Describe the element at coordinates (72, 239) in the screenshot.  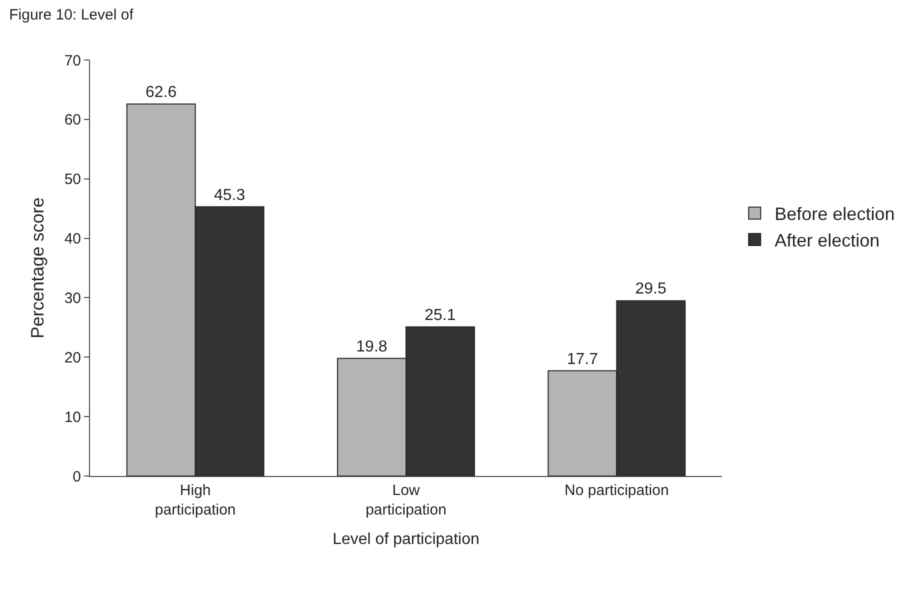
I see `y-tick-label: 40` at that location.